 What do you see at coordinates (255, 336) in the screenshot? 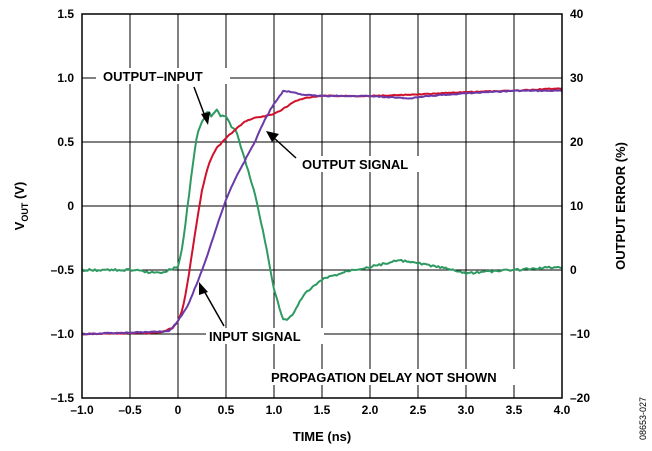
I see `input-signal-label: INPUT SIGNAL` at bounding box center [255, 336].